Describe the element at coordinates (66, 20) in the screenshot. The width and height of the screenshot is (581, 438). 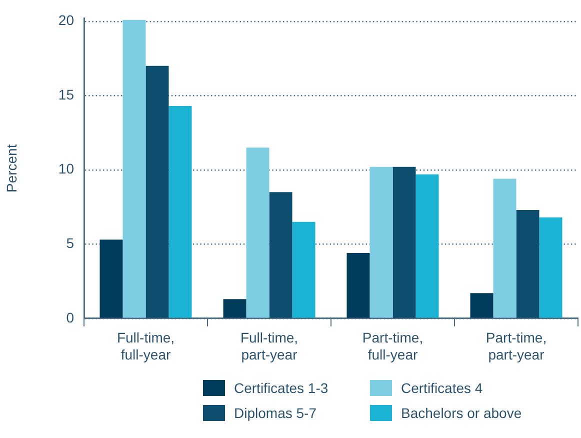
I see `y-tick-label: 20` at that location.